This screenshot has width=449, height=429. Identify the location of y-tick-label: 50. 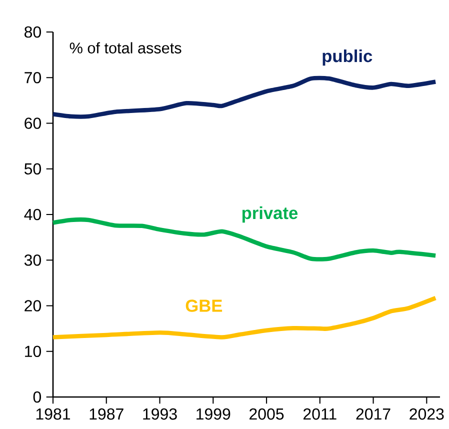
(33, 169).